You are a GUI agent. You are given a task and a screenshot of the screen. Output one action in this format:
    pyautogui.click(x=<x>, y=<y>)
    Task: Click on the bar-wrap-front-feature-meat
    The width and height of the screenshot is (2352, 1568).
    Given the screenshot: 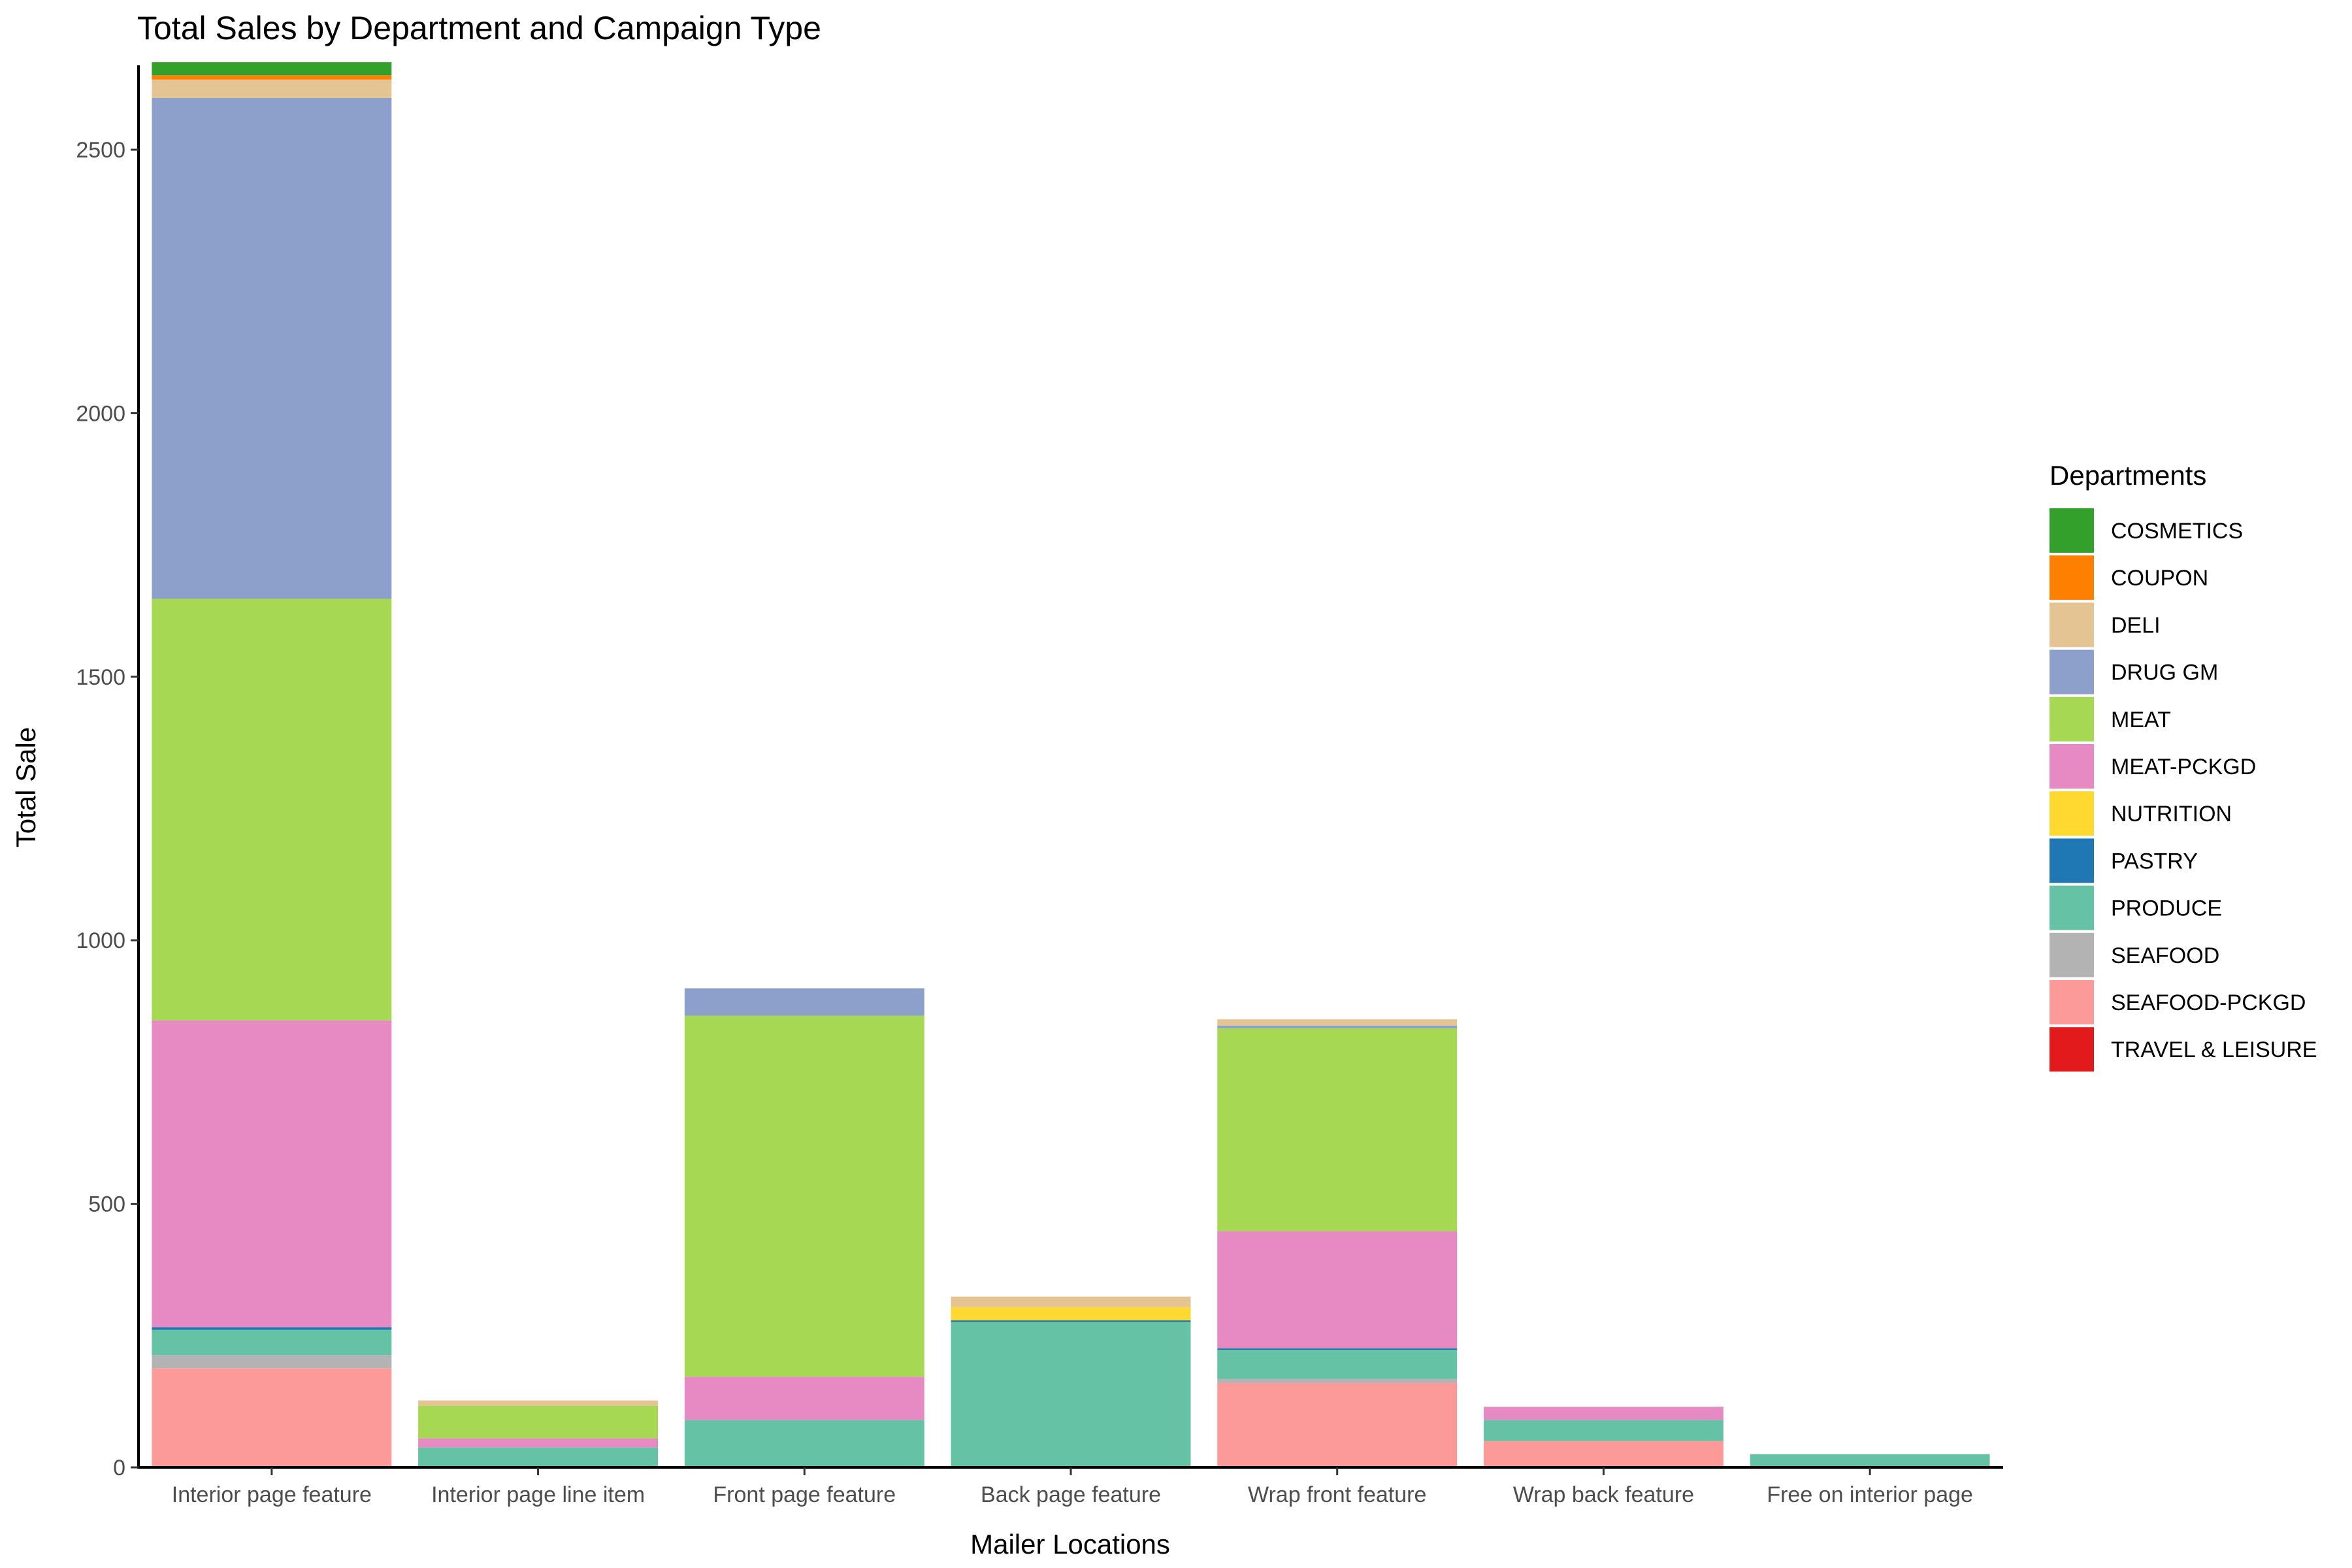 What is the action you would take?
    pyautogui.click(x=1337, y=1130)
    